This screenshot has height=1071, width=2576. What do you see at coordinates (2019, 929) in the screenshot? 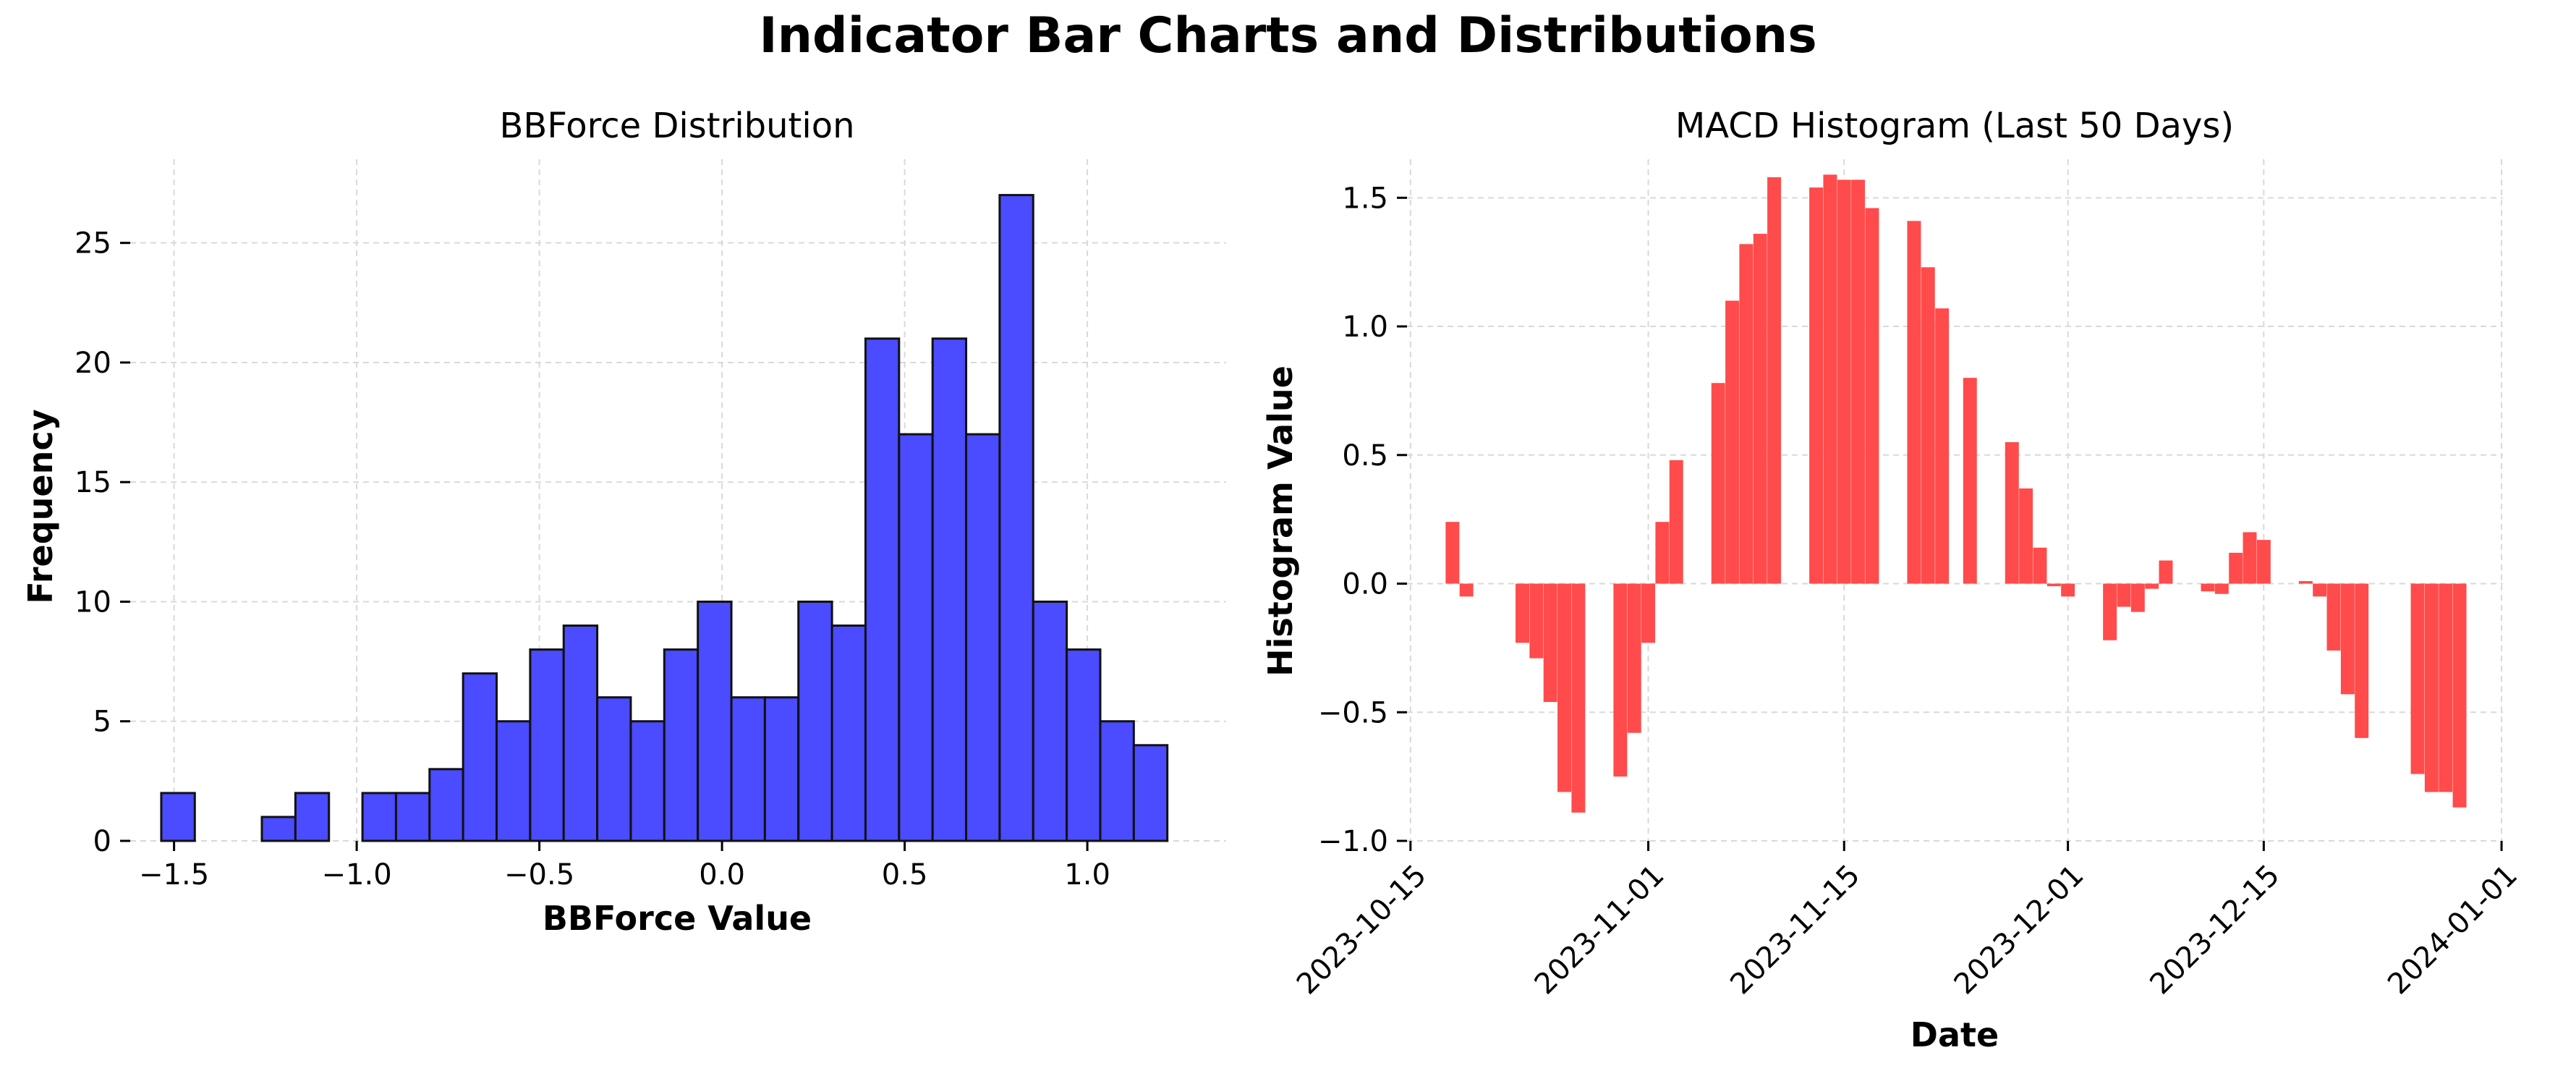
I see `macd-x-tick-label: 2023-12-01` at bounding box center [2019, 929].